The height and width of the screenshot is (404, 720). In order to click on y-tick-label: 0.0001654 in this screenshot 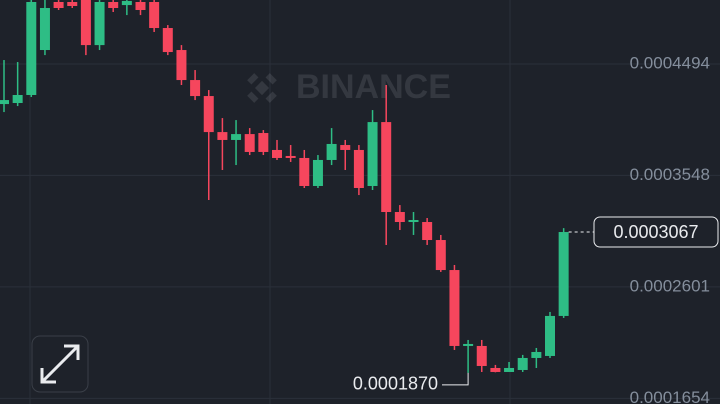, I will do `click(670, 396)`.